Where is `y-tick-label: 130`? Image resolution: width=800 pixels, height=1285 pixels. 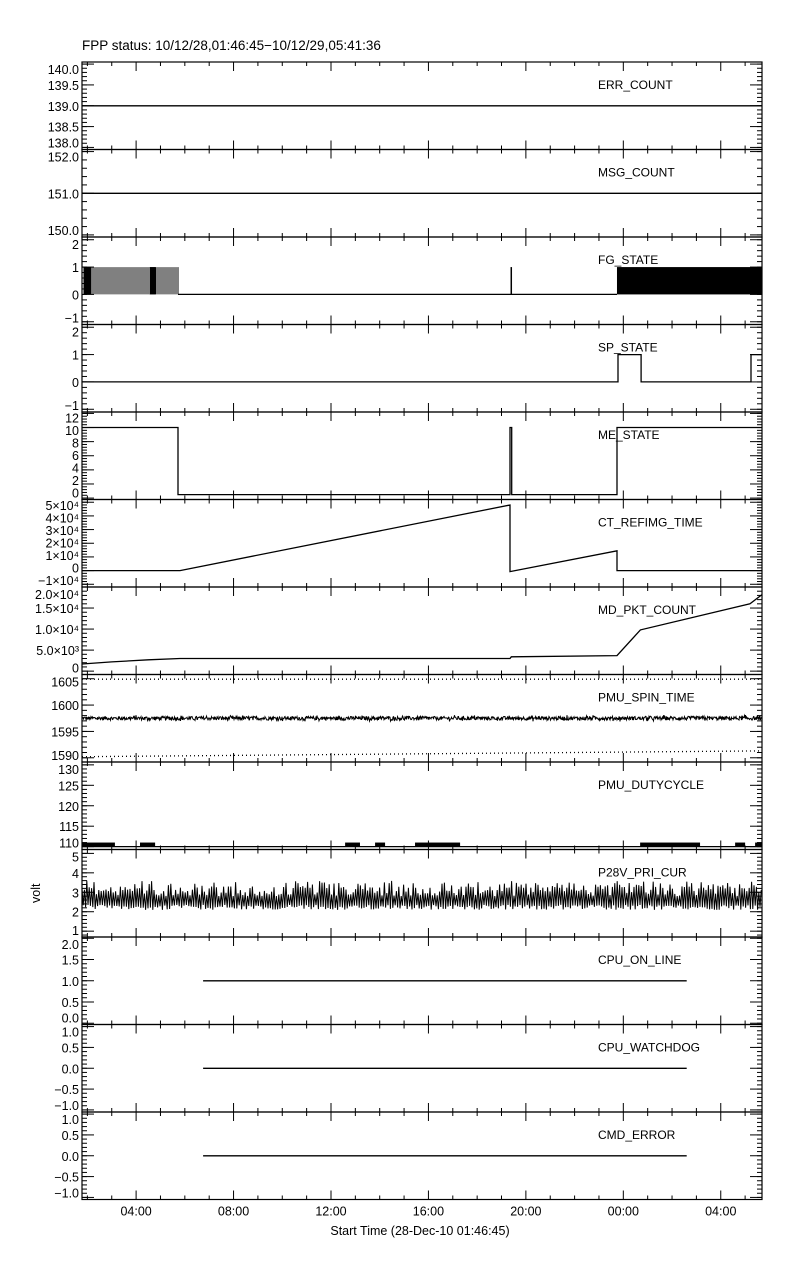 y-tick-label: 130 is located at coordinates (68, 770).